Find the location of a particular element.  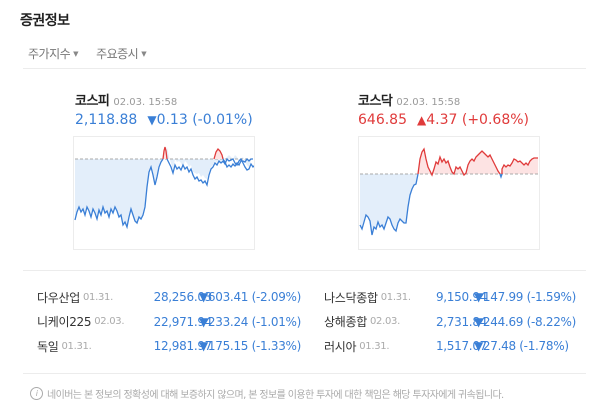

market-change: ▼175.15 (-1.33%) is located at coordinates (250, 346).